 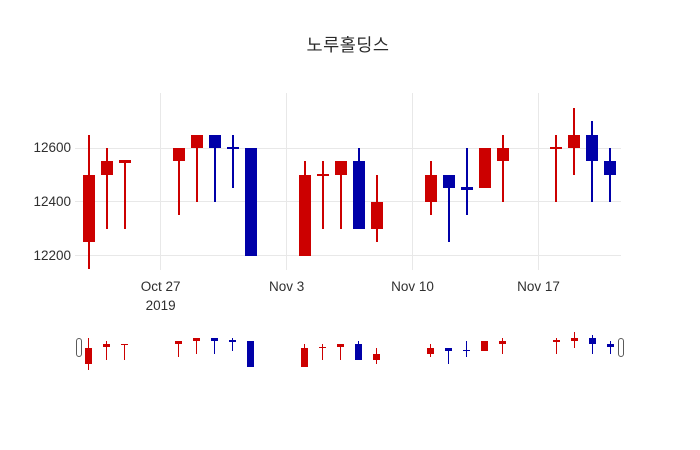 I want to click on x-axis-tick-label: Nov 3, so click(x=286, y=286).